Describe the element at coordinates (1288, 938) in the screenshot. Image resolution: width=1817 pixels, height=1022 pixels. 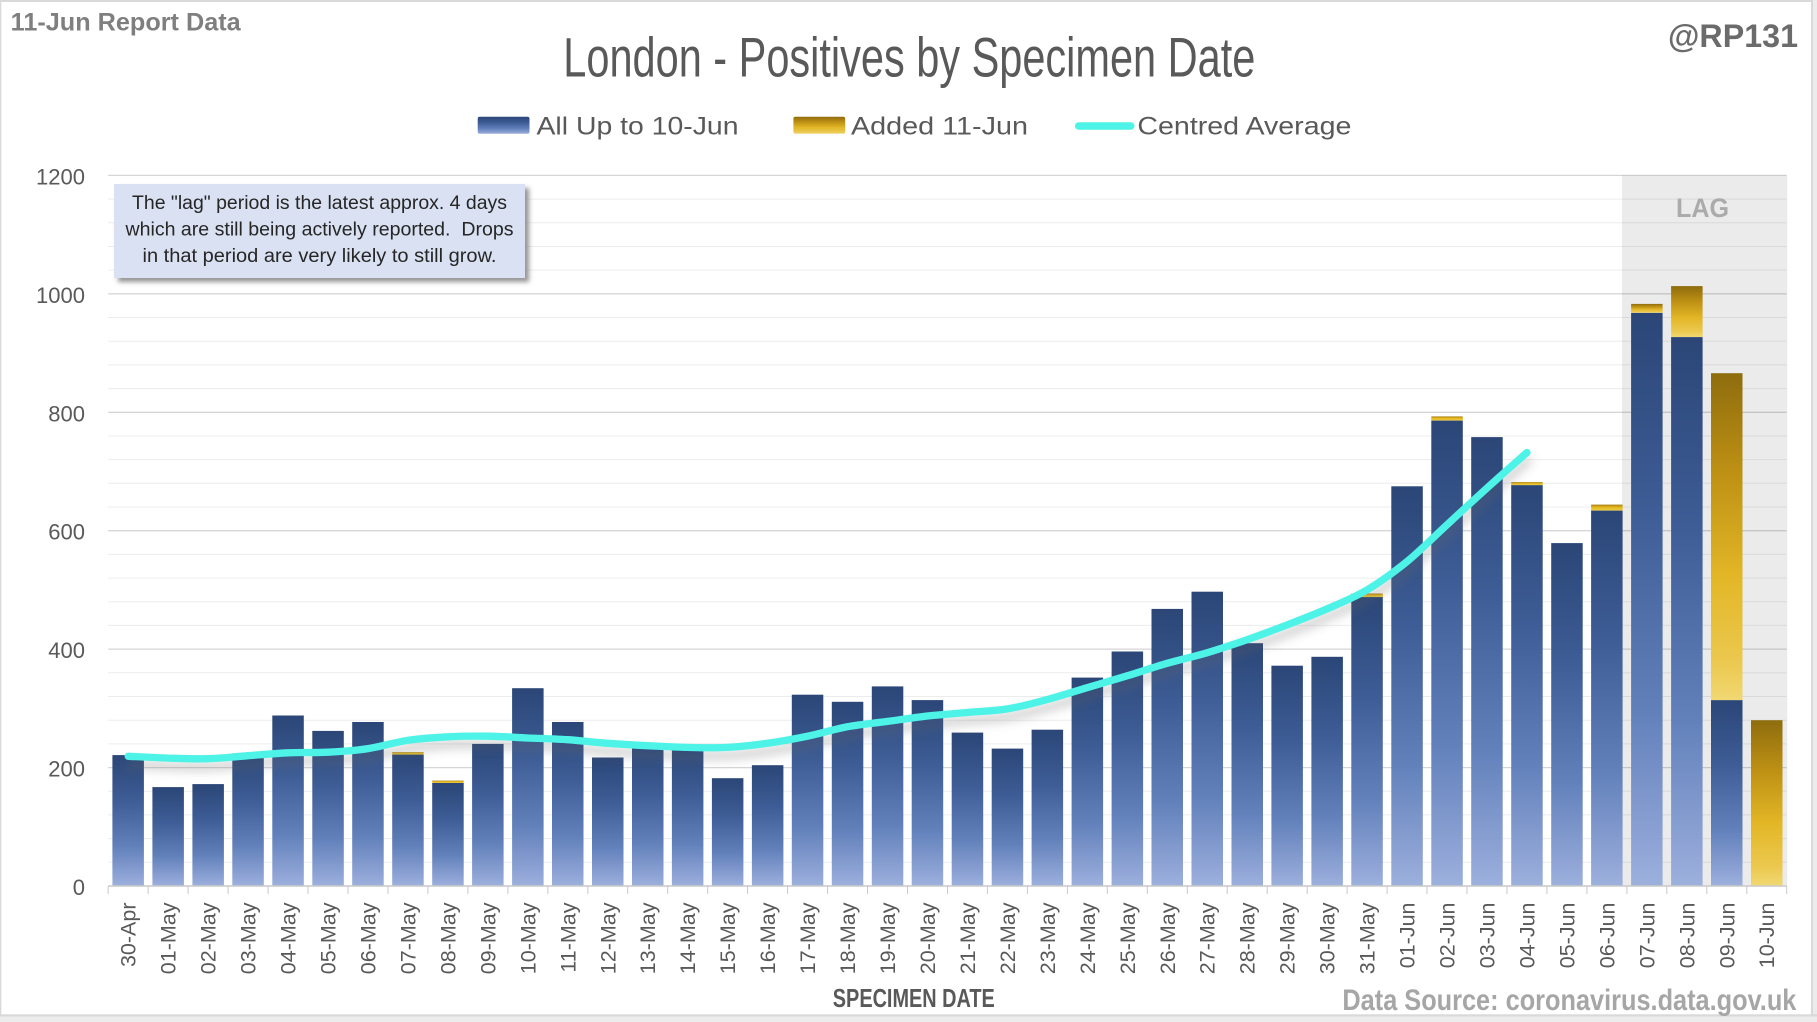
I see `svg-text: 29-May` at that location.